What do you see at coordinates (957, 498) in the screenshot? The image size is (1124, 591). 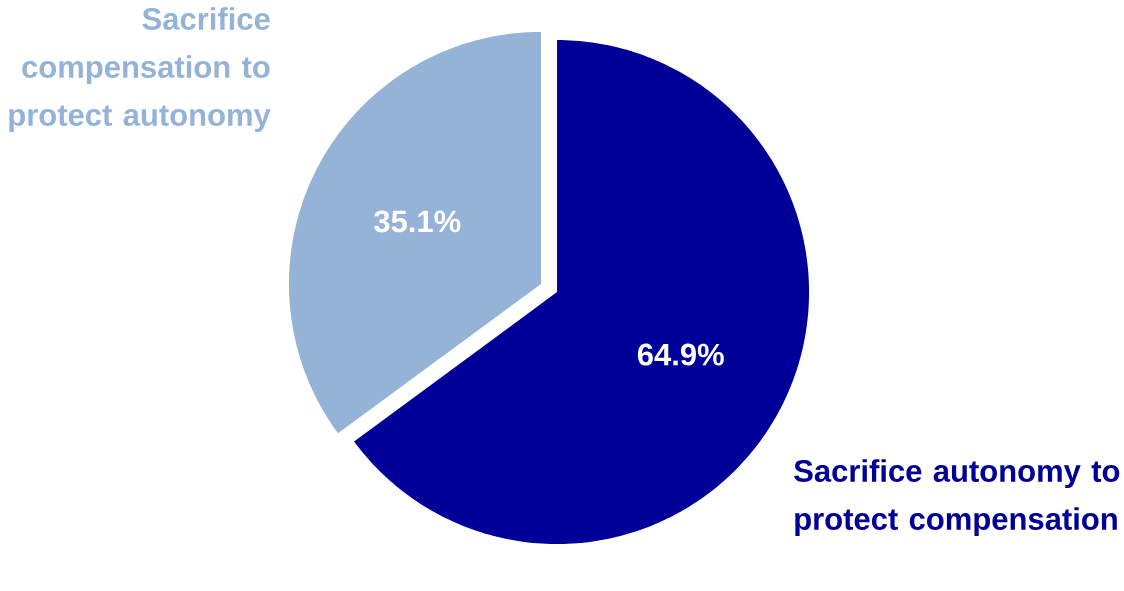 I see `slice-label: Sacrifice autonomy to protect compensation` at bounding box center [957, 498].